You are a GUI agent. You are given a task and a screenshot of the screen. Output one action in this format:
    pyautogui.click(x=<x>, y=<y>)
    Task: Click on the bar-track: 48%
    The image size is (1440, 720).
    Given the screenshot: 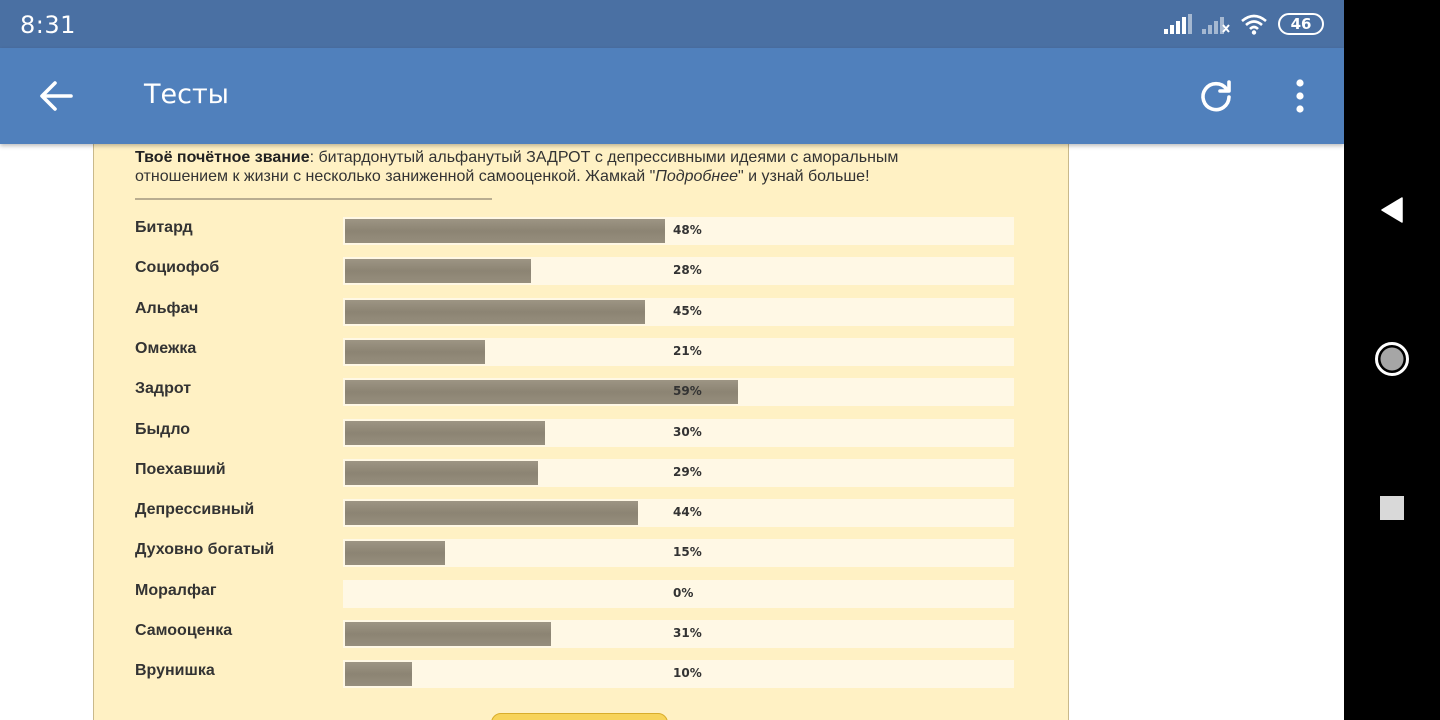 What is the action you would take?
    pyautogui.click(x=678, y=231)
    